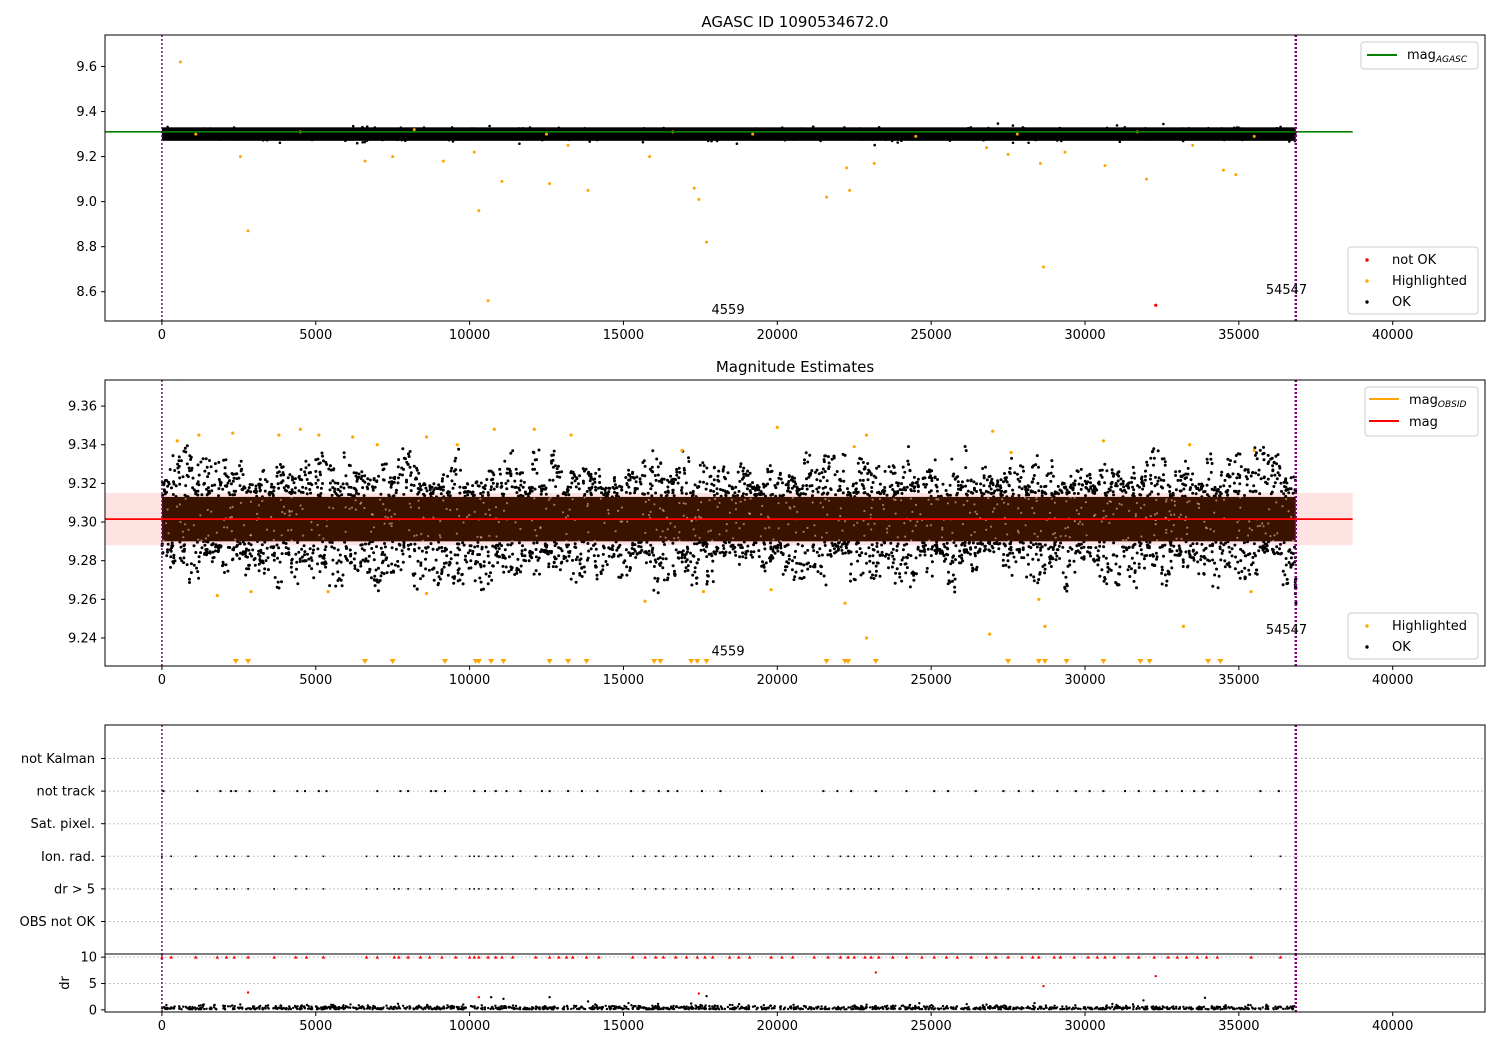 This screenshot has height=1050, width=1500. Describe the element at coordinates (86, 67) in the screenshot. I see `agasc-ytick-label-5: 9.6` at that location.